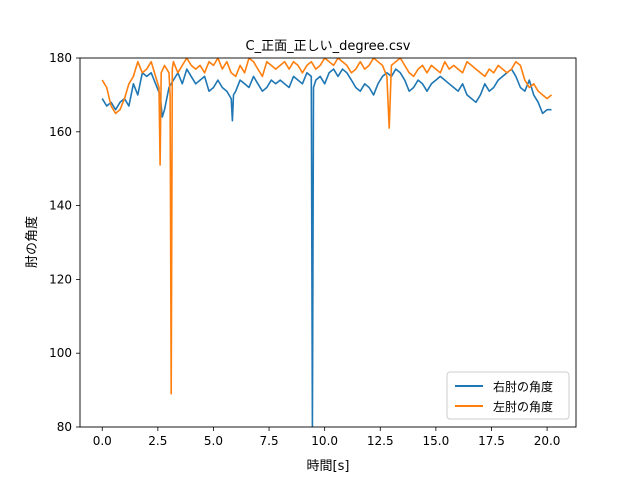 This screenshot has height=480, width=640. I want to click on x-tick-label: 17.5, so click(491, 441).